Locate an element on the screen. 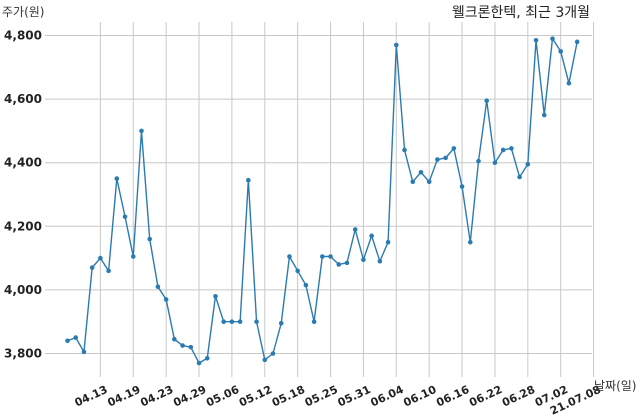  y-tick-label: 4,400 is located at coordinates (23, 163).